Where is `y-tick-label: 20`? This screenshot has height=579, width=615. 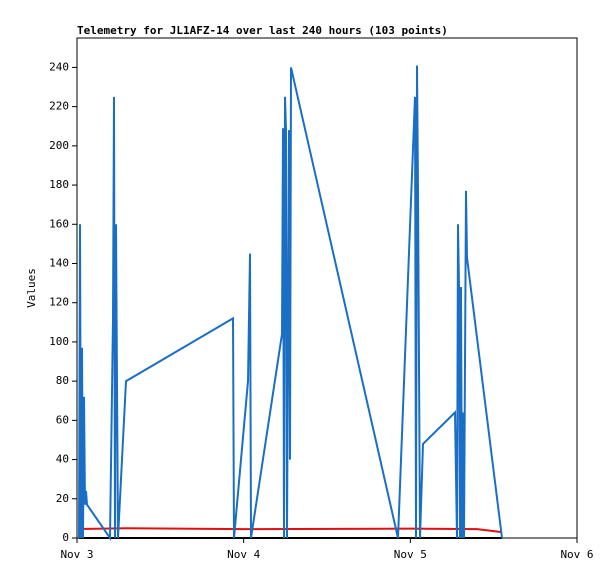
y-tick-label: 20 is located at coordinates (62, 498).